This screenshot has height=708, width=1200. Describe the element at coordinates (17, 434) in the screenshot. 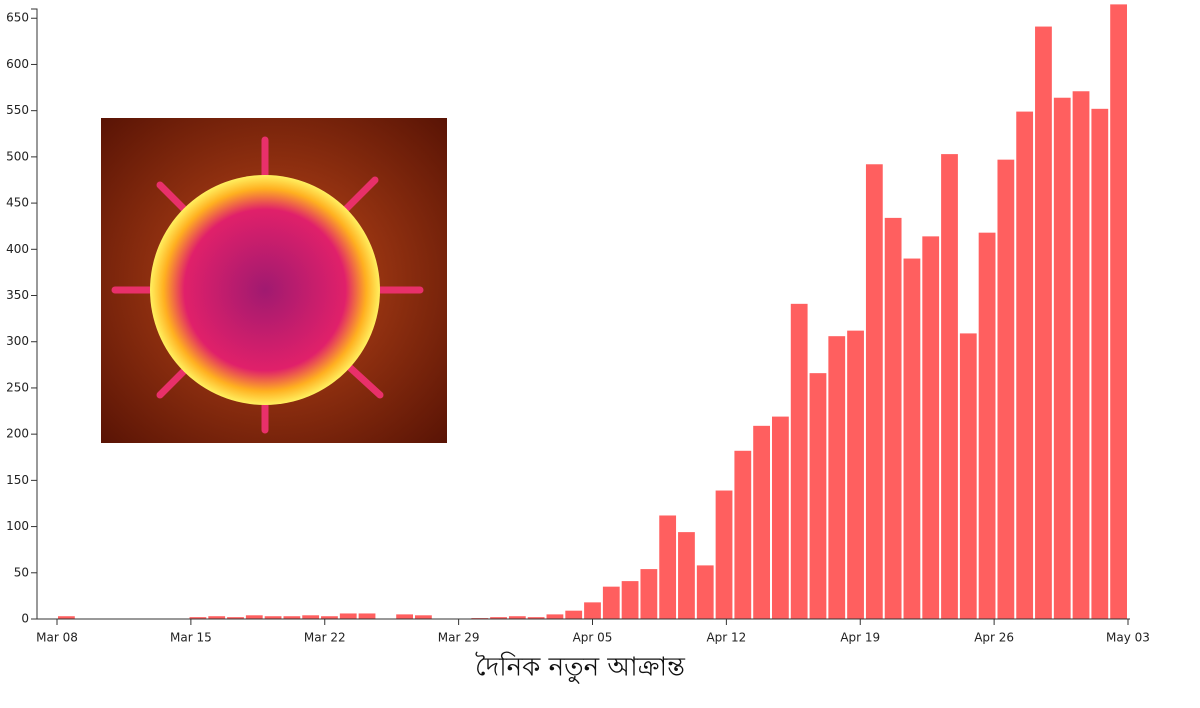

I see `y-tick-label: 200` at that location.